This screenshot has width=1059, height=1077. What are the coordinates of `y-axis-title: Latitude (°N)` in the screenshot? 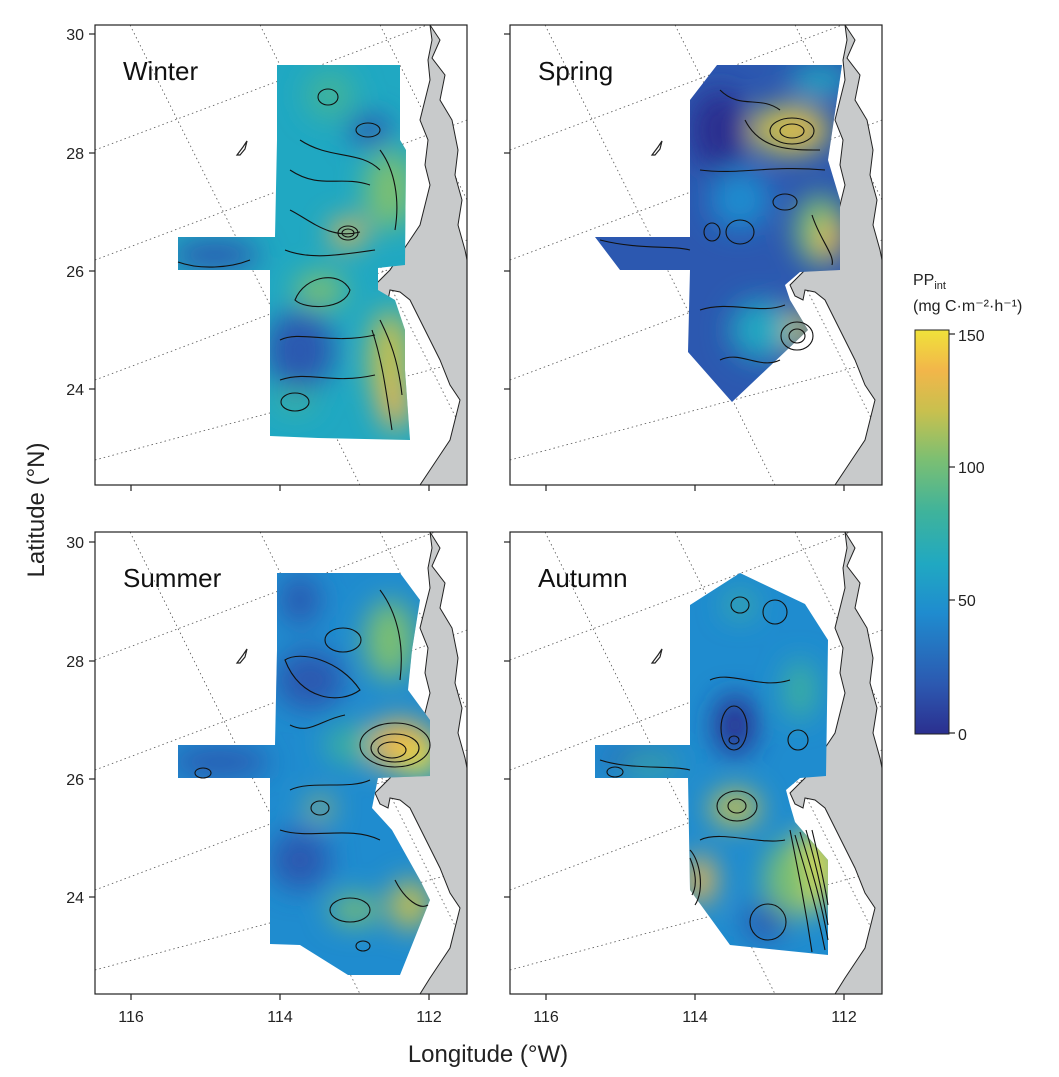 It's located at (36, 510).